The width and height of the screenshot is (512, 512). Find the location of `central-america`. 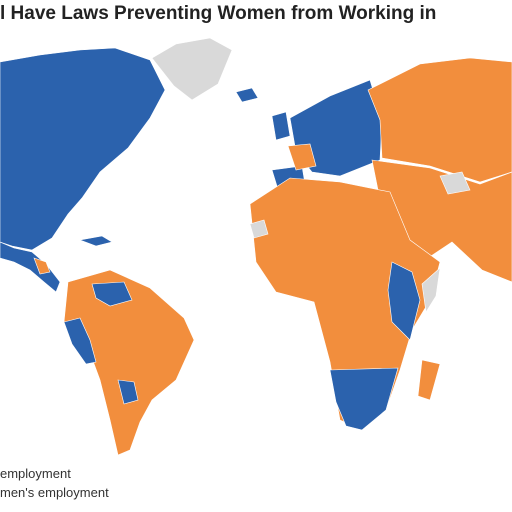

central-america is located at coordinates (30, 267).